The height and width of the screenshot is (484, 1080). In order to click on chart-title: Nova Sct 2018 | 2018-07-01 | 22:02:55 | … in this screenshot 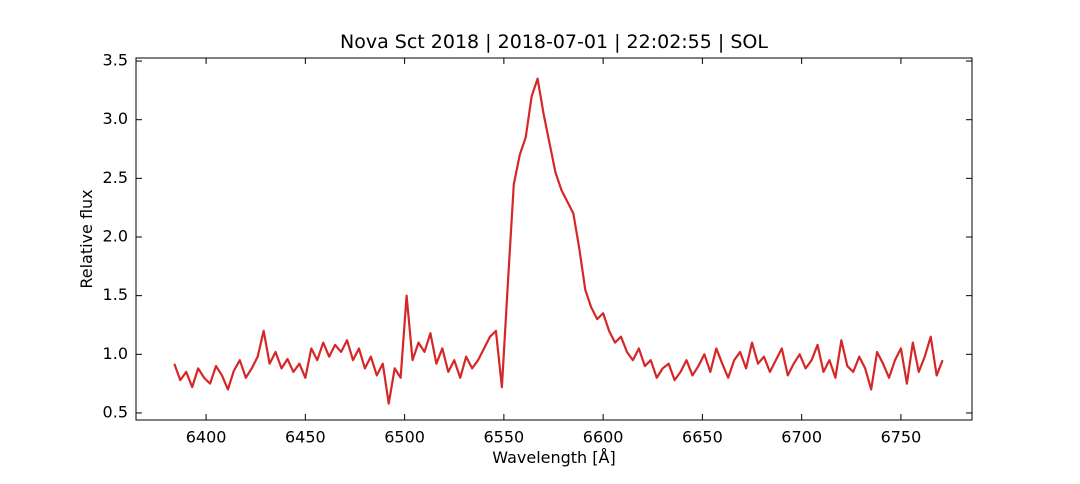, I will do `click(554, 42)`.